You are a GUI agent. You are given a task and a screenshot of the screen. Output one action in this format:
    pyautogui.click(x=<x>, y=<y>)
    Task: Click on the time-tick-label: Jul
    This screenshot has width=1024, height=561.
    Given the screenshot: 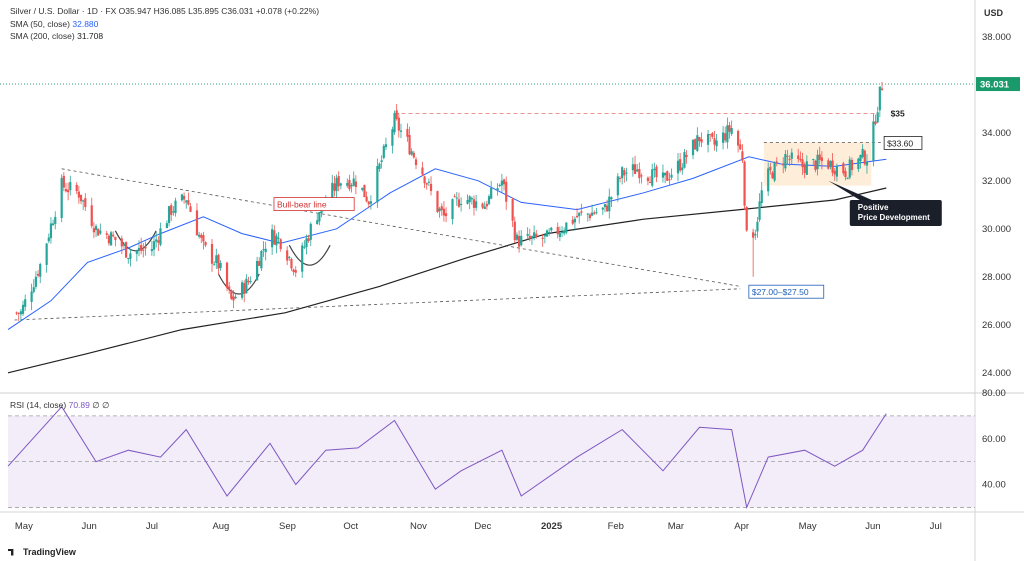 What is the action you would take?
    pyautogui.click(x=152, y=526)
    